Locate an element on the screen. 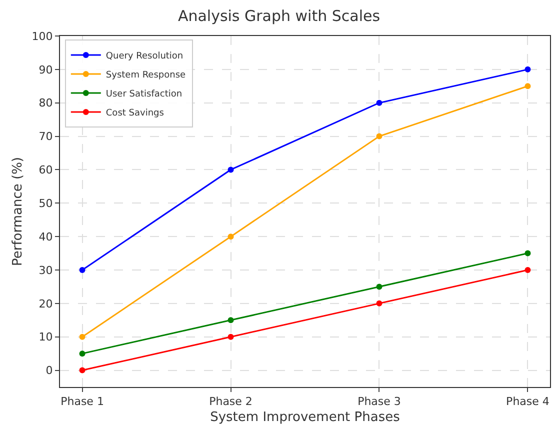 This screenshot has width=558, height=429. legend-label: Cost Savings is located at coordinates (135, 113).